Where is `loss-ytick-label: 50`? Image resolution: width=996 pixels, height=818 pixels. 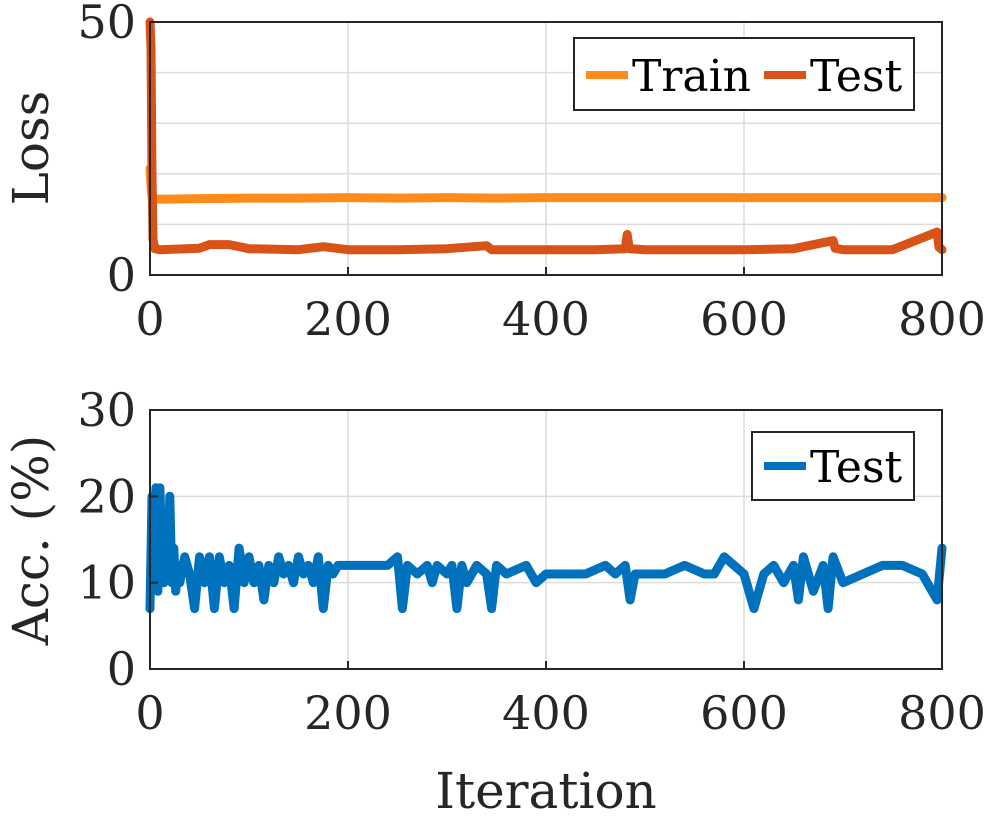 loss-ytick-label: 50 is located at coordinates (106, 24).